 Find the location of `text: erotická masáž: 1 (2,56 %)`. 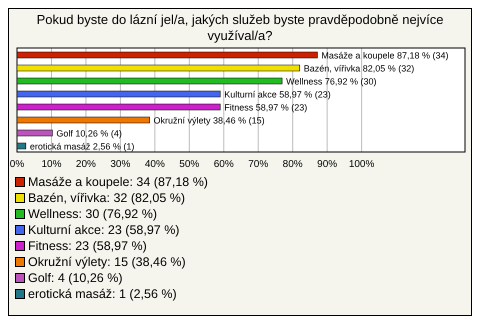

text: erotická masáž: 1 (2,56 %) is located at coordinates (102, 294).